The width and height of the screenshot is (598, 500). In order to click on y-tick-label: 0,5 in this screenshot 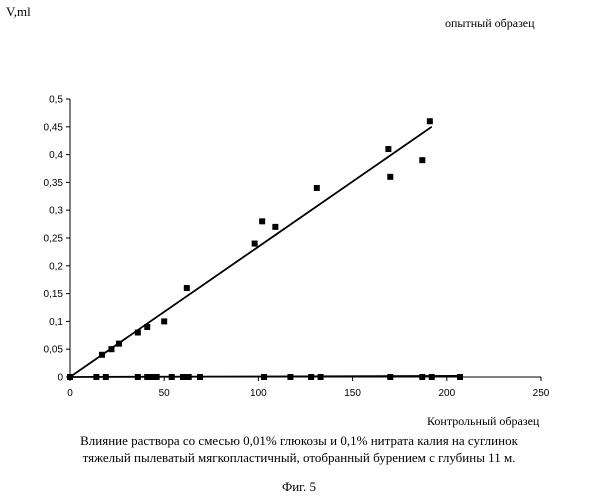, I will do `click(56, 100)`.